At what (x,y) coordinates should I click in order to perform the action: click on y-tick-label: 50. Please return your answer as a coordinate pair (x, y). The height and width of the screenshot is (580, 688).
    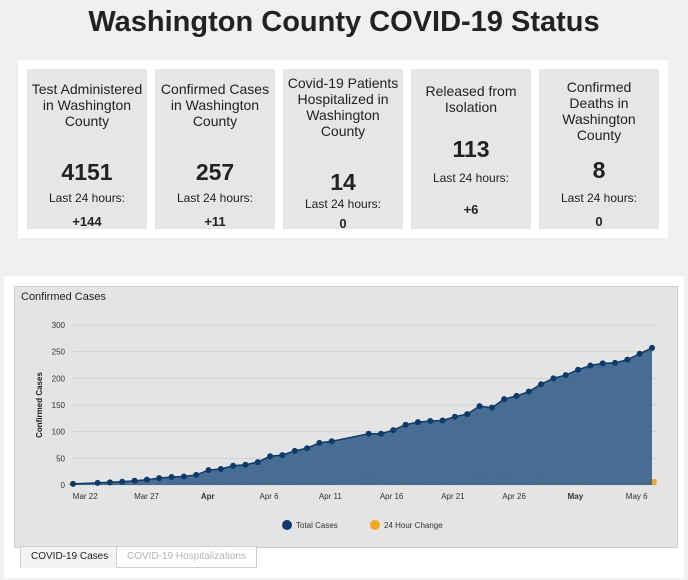
    Looking at the image, I should click on (60, 458).